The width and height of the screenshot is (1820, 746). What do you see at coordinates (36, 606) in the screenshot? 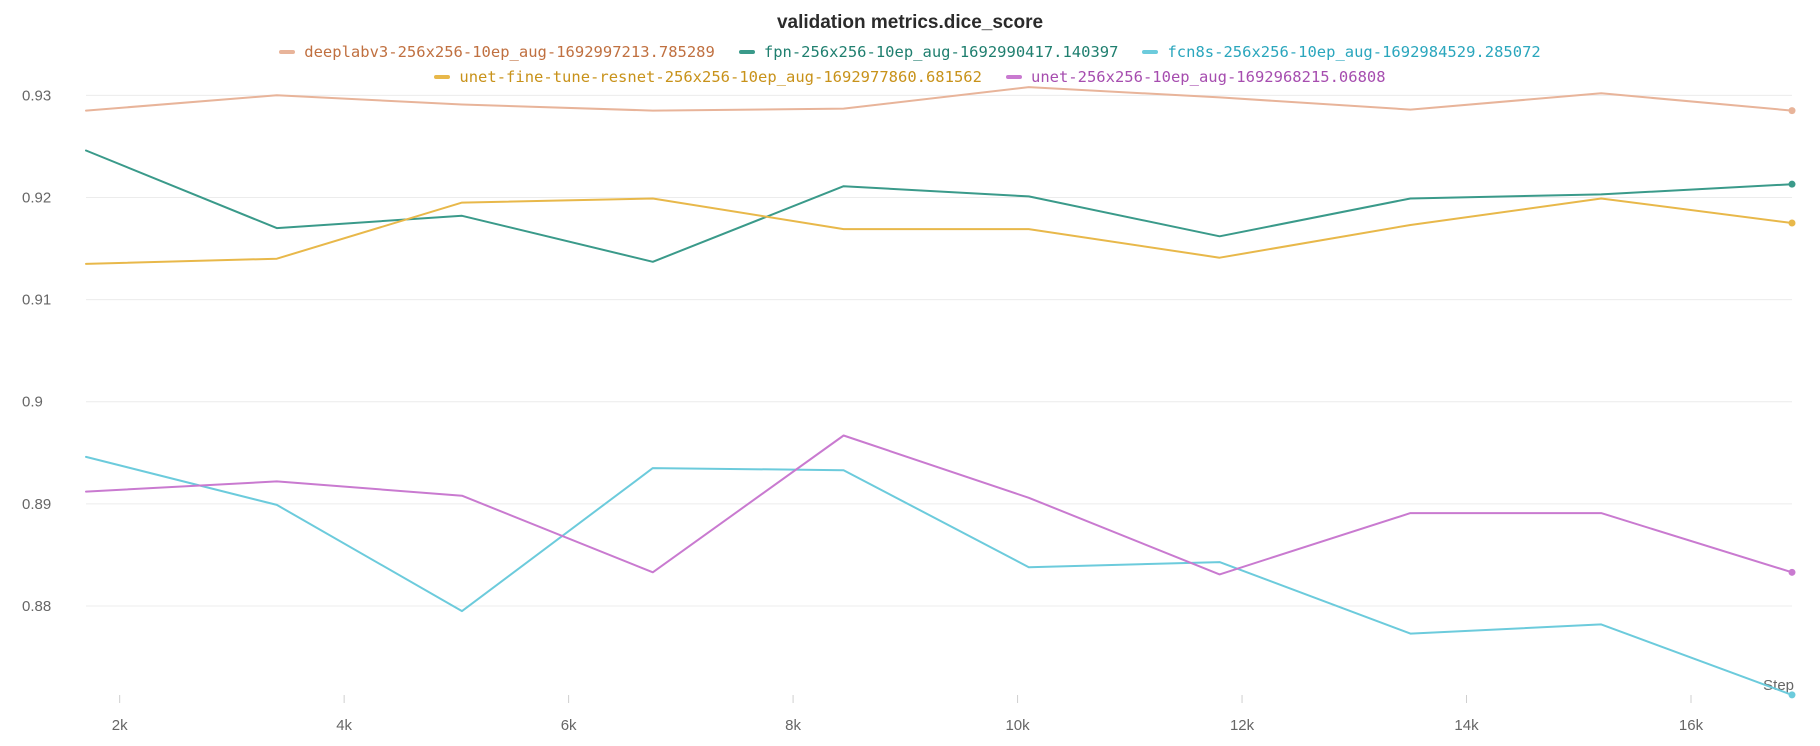
I see `y-tick-label: 0.88` at bounding box center [36, 606].